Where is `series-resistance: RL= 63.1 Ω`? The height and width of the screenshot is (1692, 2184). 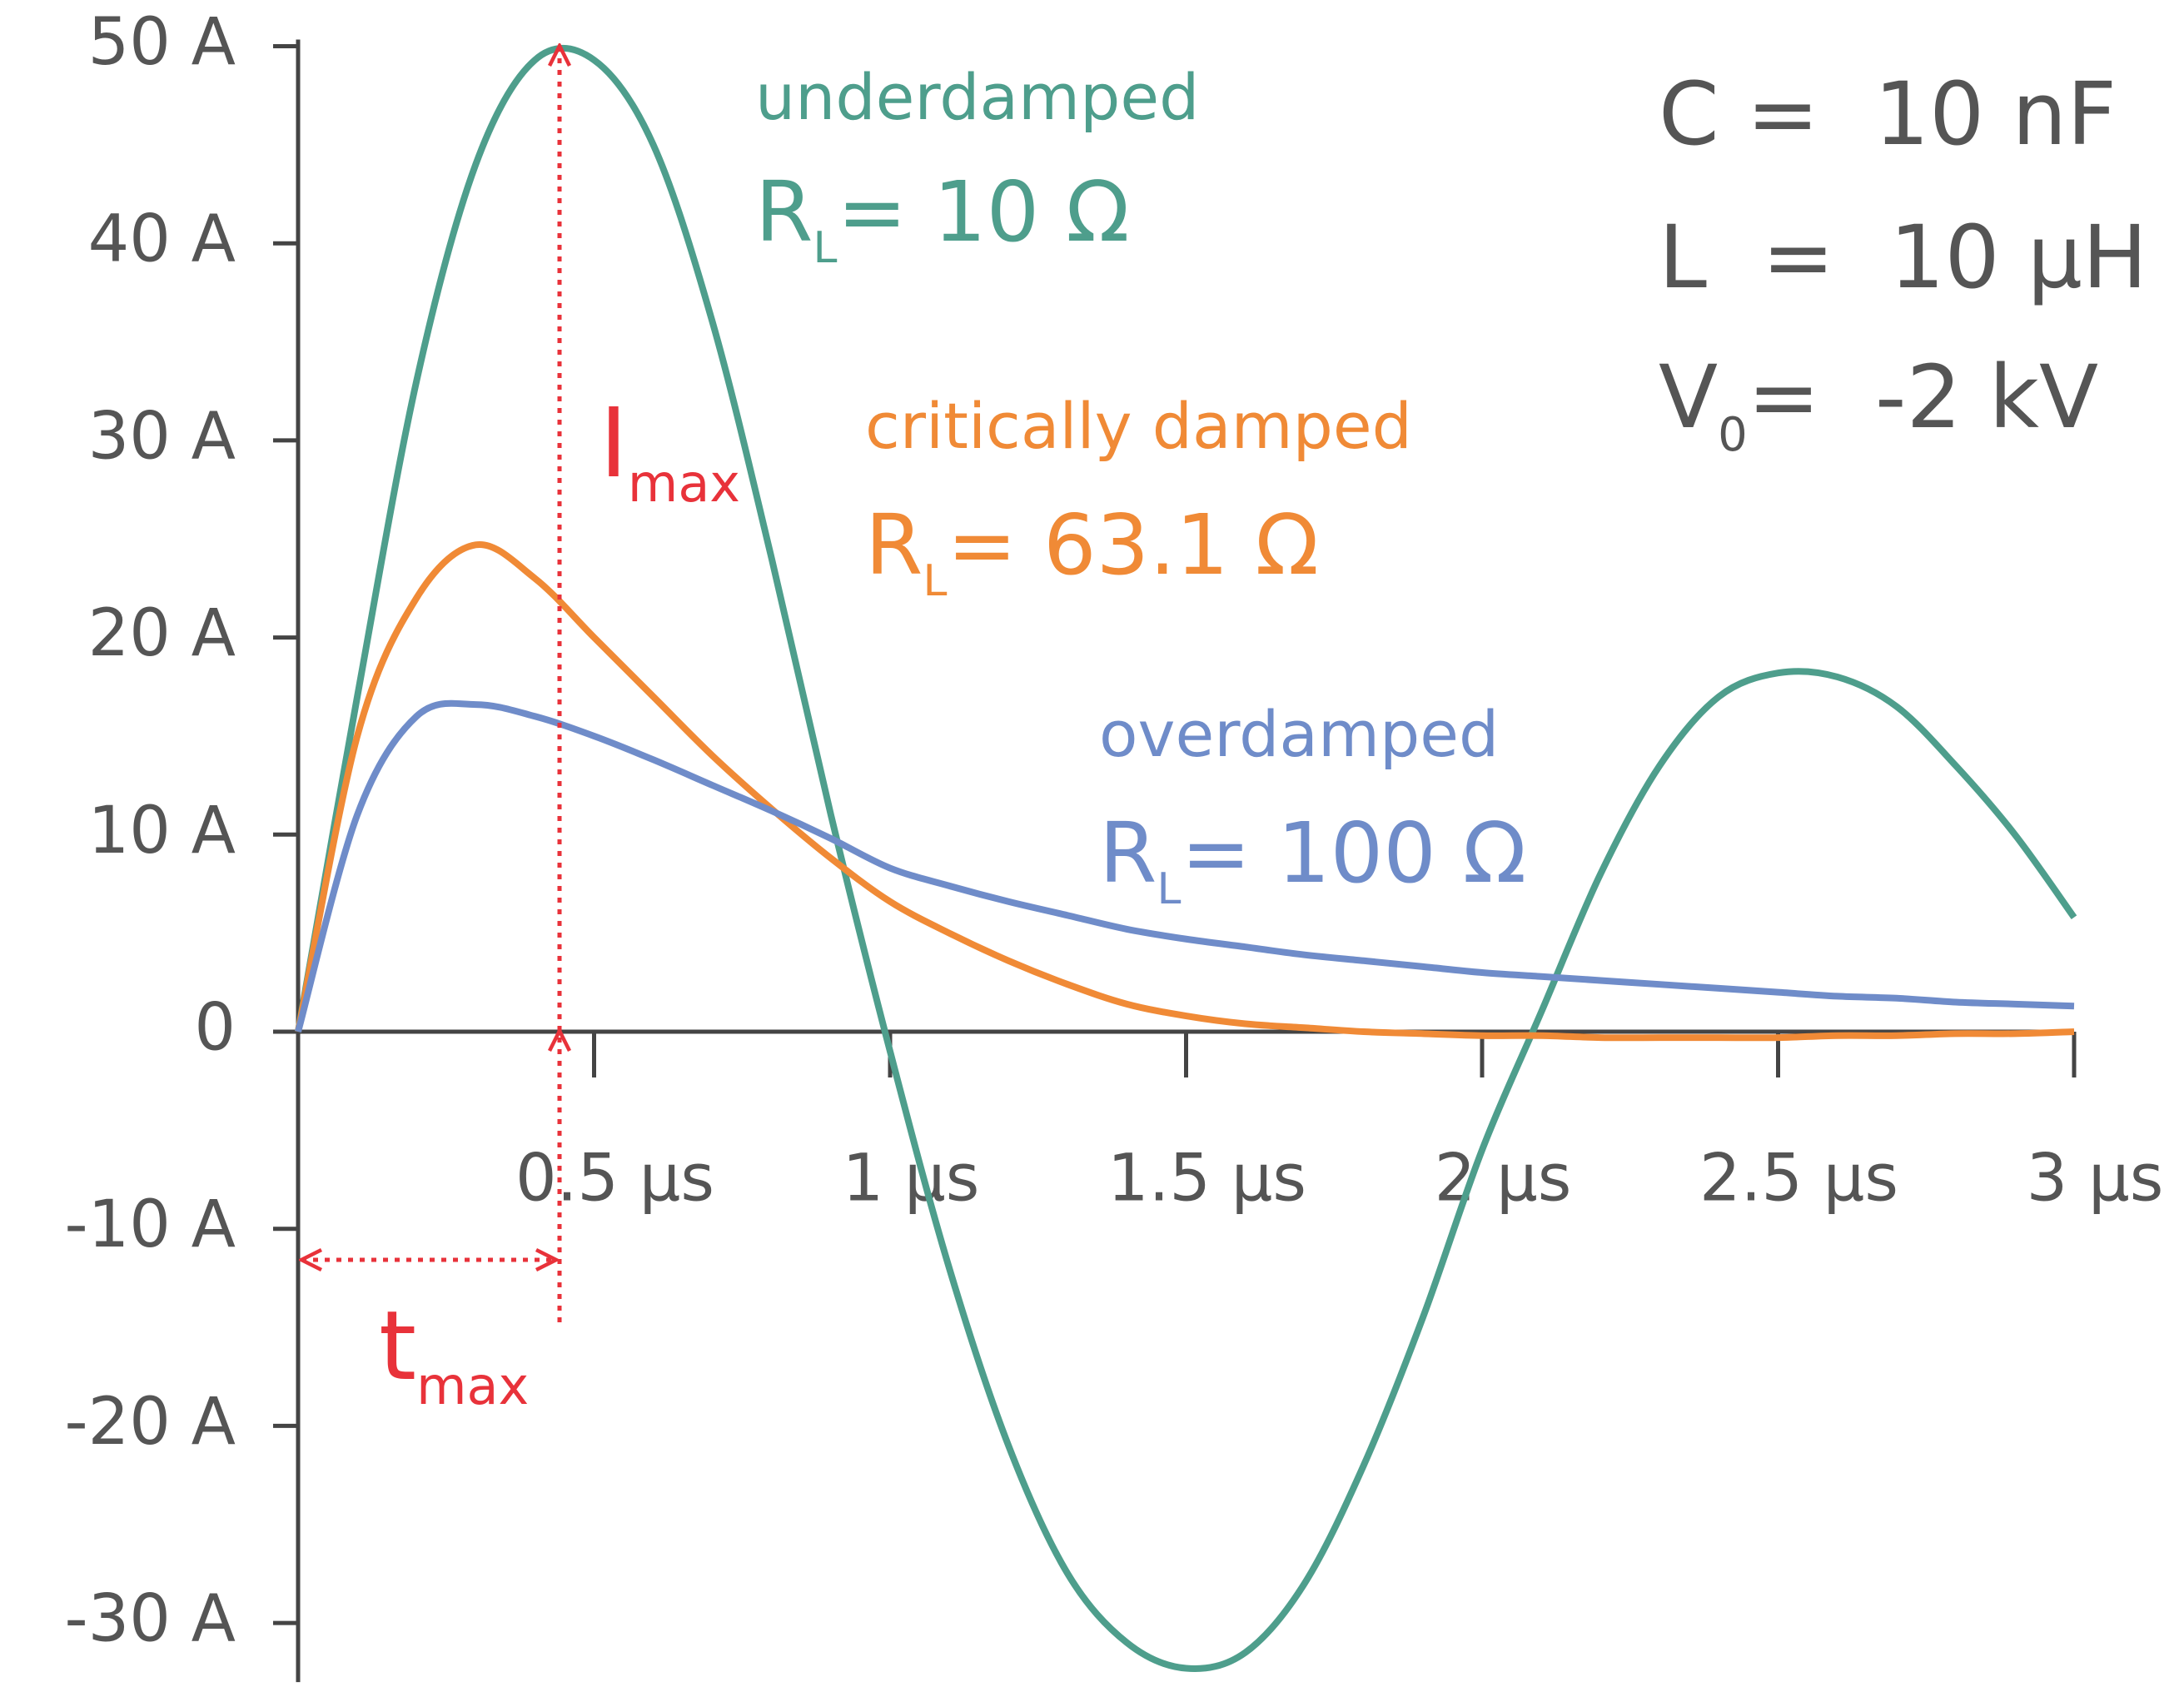 series-resistance: RL= 63.1 Ω is located at coordinates (1092, 551).